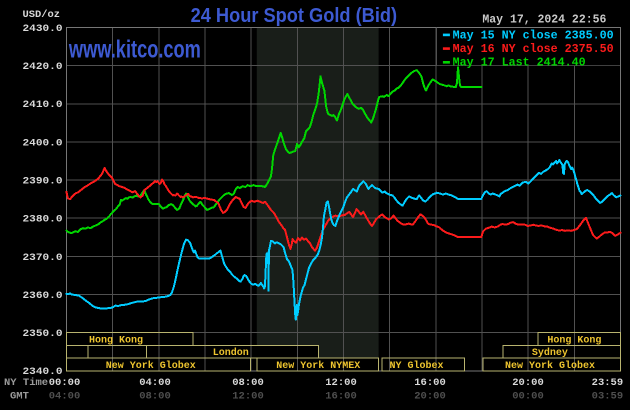  What do you see at coordinates (231, 353) in the screenshot?
I see `svg-text: London` at bounding box center [231, 353].